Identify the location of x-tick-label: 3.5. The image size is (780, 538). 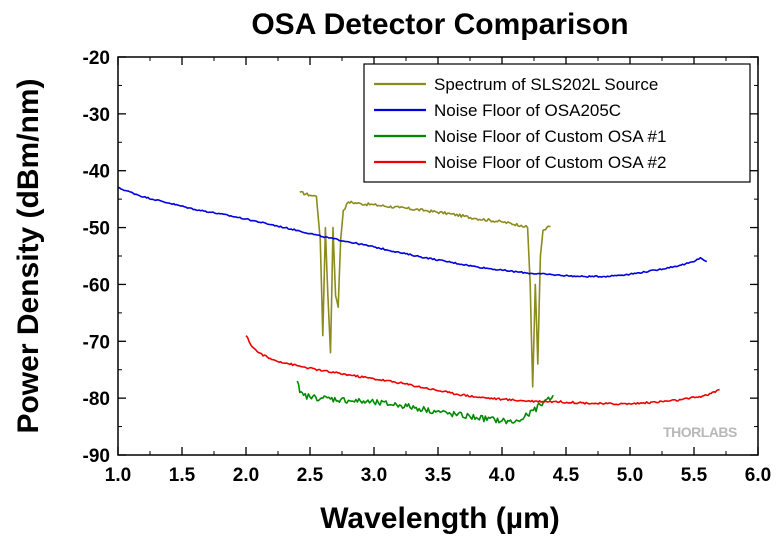
(438, 475).